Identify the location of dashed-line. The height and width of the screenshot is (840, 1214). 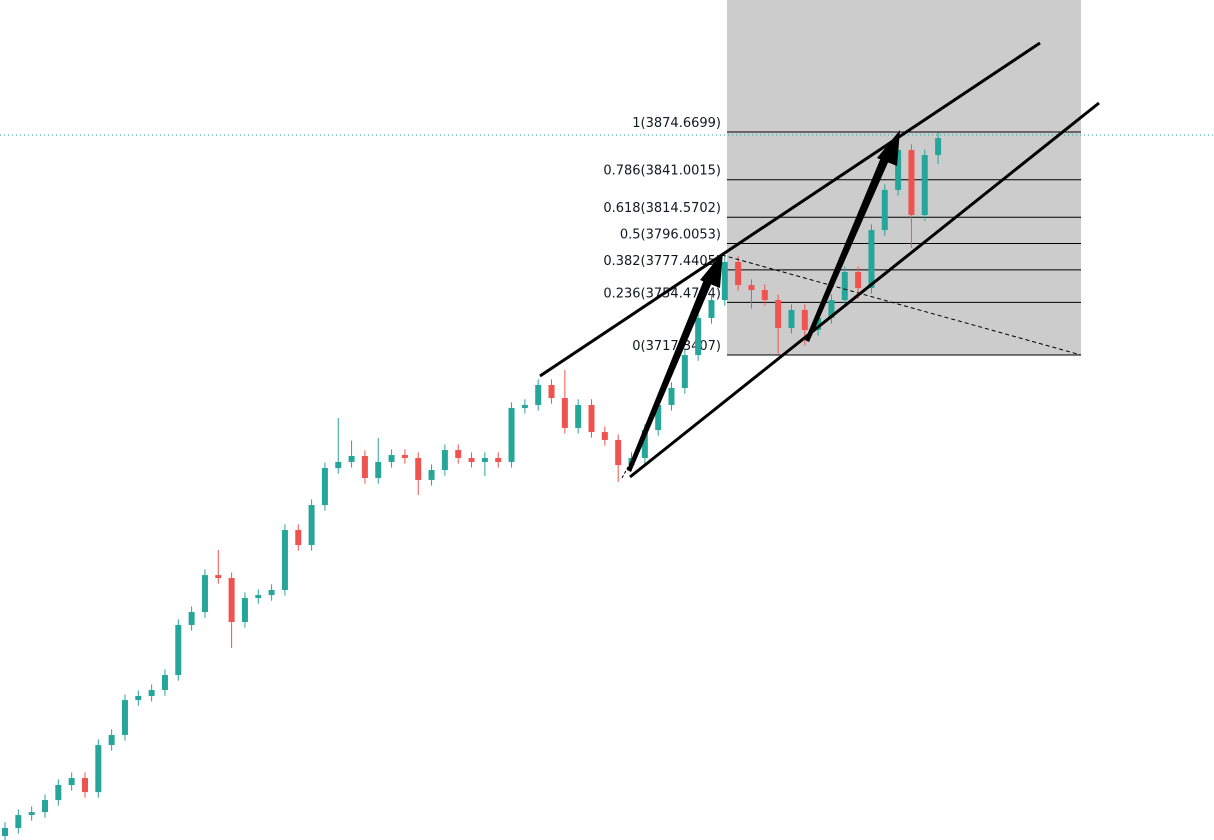
(901, 305).